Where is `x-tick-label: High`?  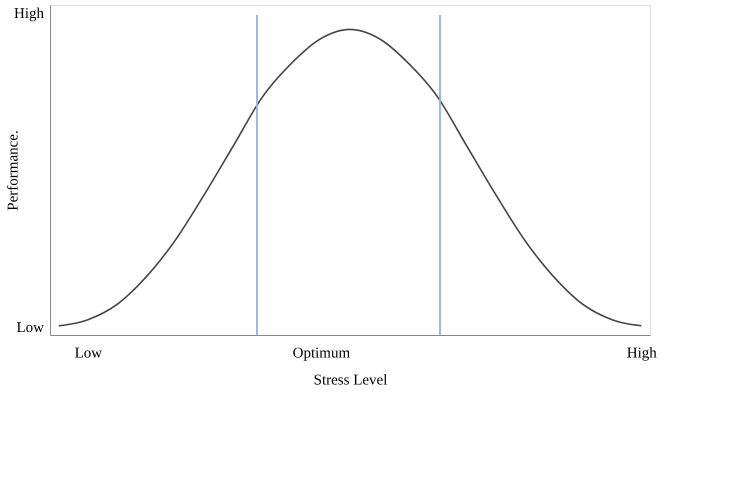 x-tick-label: High is located at coordinates (642, 354).